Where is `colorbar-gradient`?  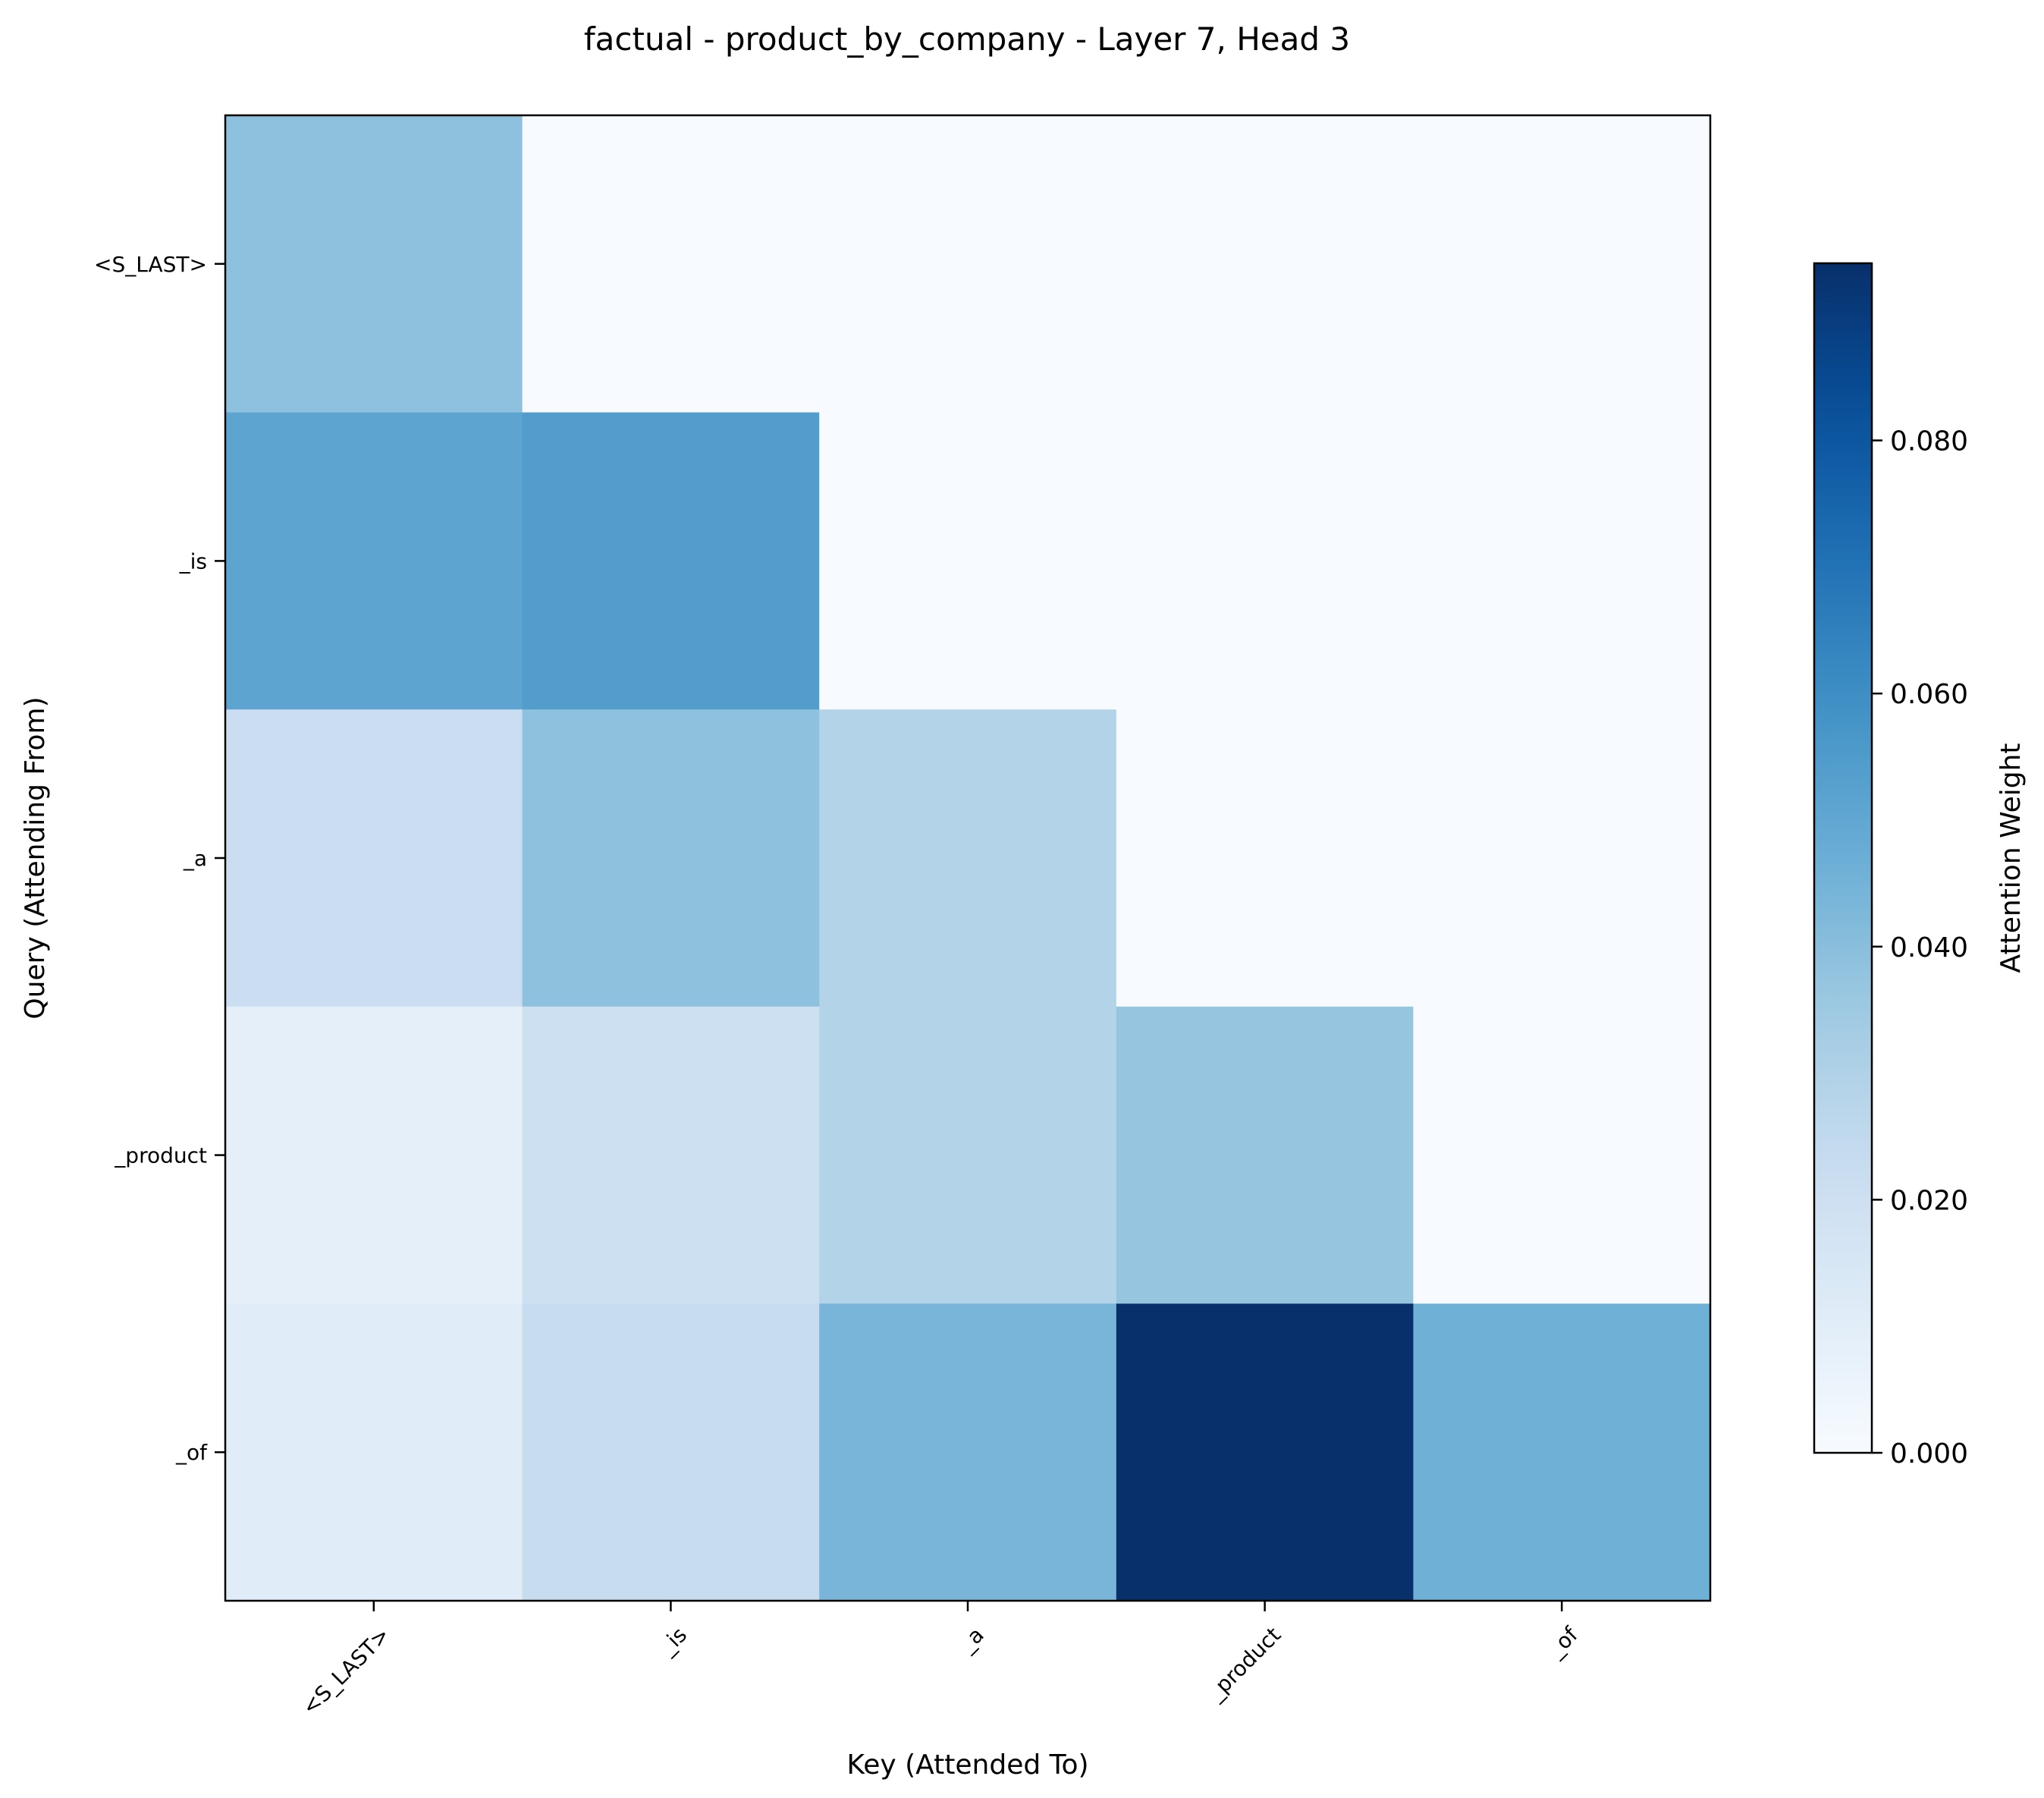
colorbar-gradient is located at coordinates (1843, 858).